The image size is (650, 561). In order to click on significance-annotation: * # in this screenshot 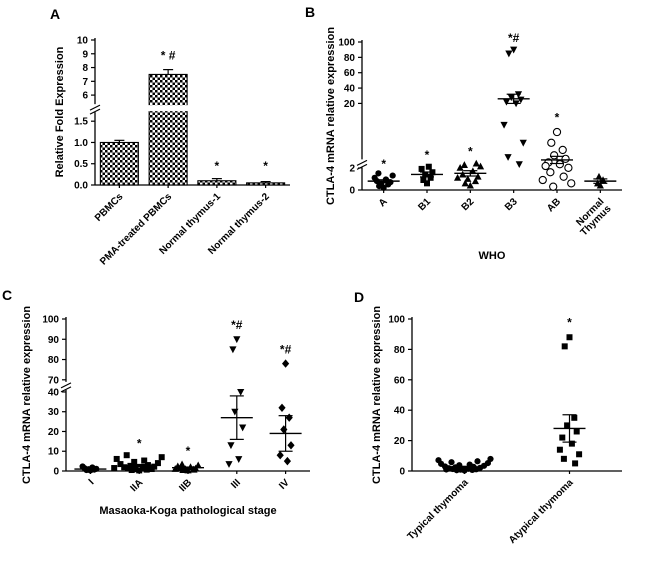, I will do `click(168, 55)`.